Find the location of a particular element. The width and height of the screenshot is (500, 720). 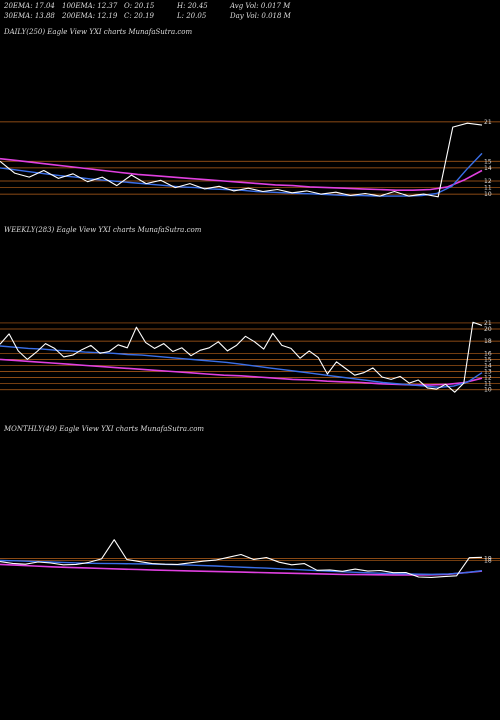

close-value: C: 20.19 is located at coordinates (139, 15).